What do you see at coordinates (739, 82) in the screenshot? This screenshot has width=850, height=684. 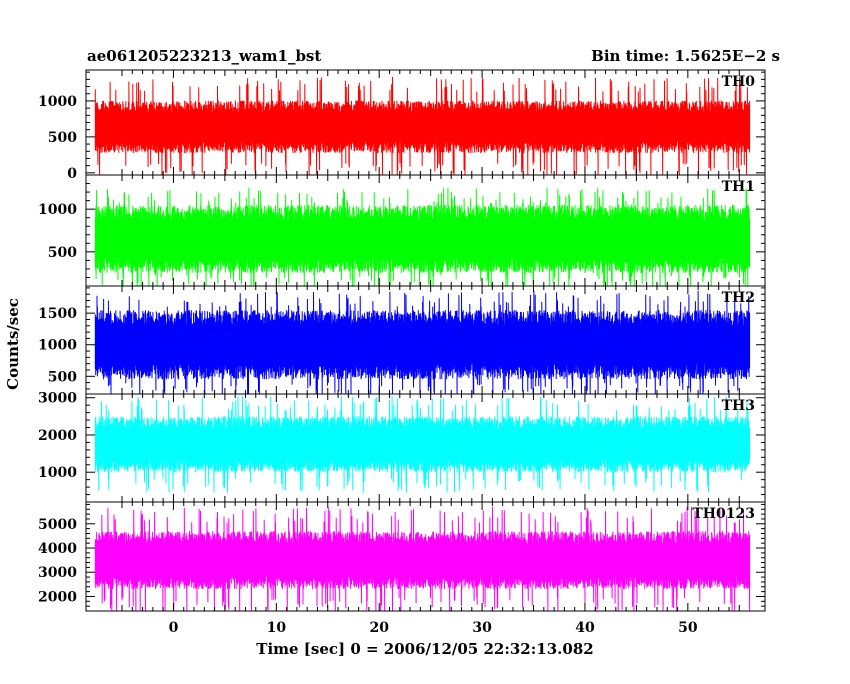 I see `panel-label-th0: TH0` at bounding box center [739, 82].